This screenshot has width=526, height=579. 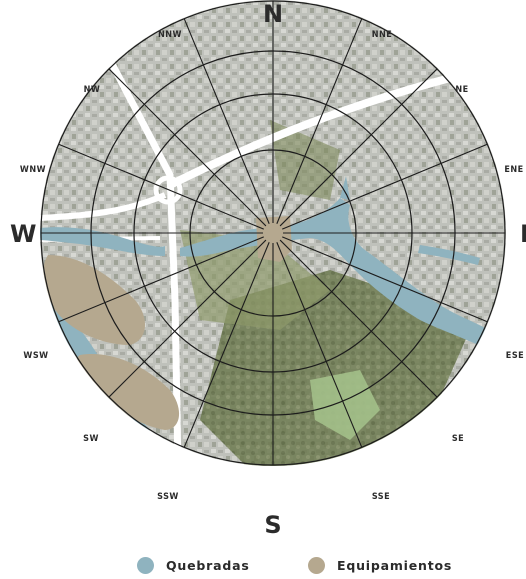 I want to click on label-SW: SW, so click(x=91, y=439).